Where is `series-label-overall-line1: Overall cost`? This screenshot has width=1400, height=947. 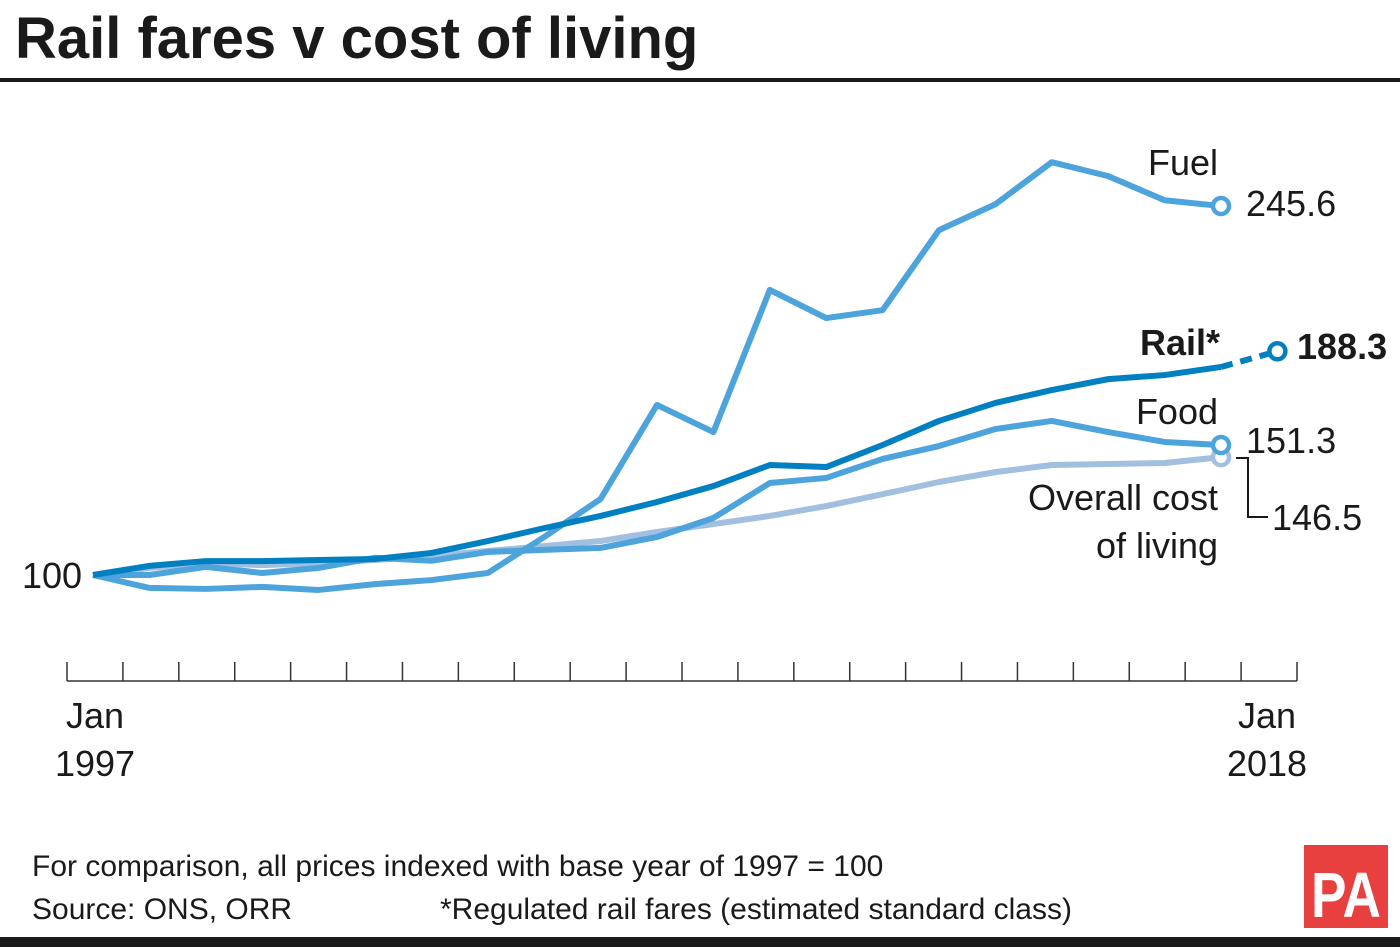
series-label-overall-line1: Overall cost is located at coordinates (1123, 497).